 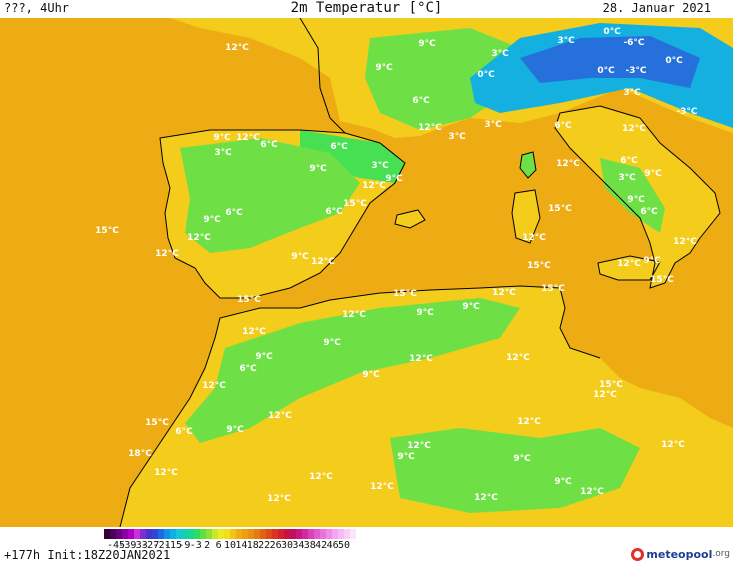 I want to click on legend-tick: 38, so click(x=309, y=545).